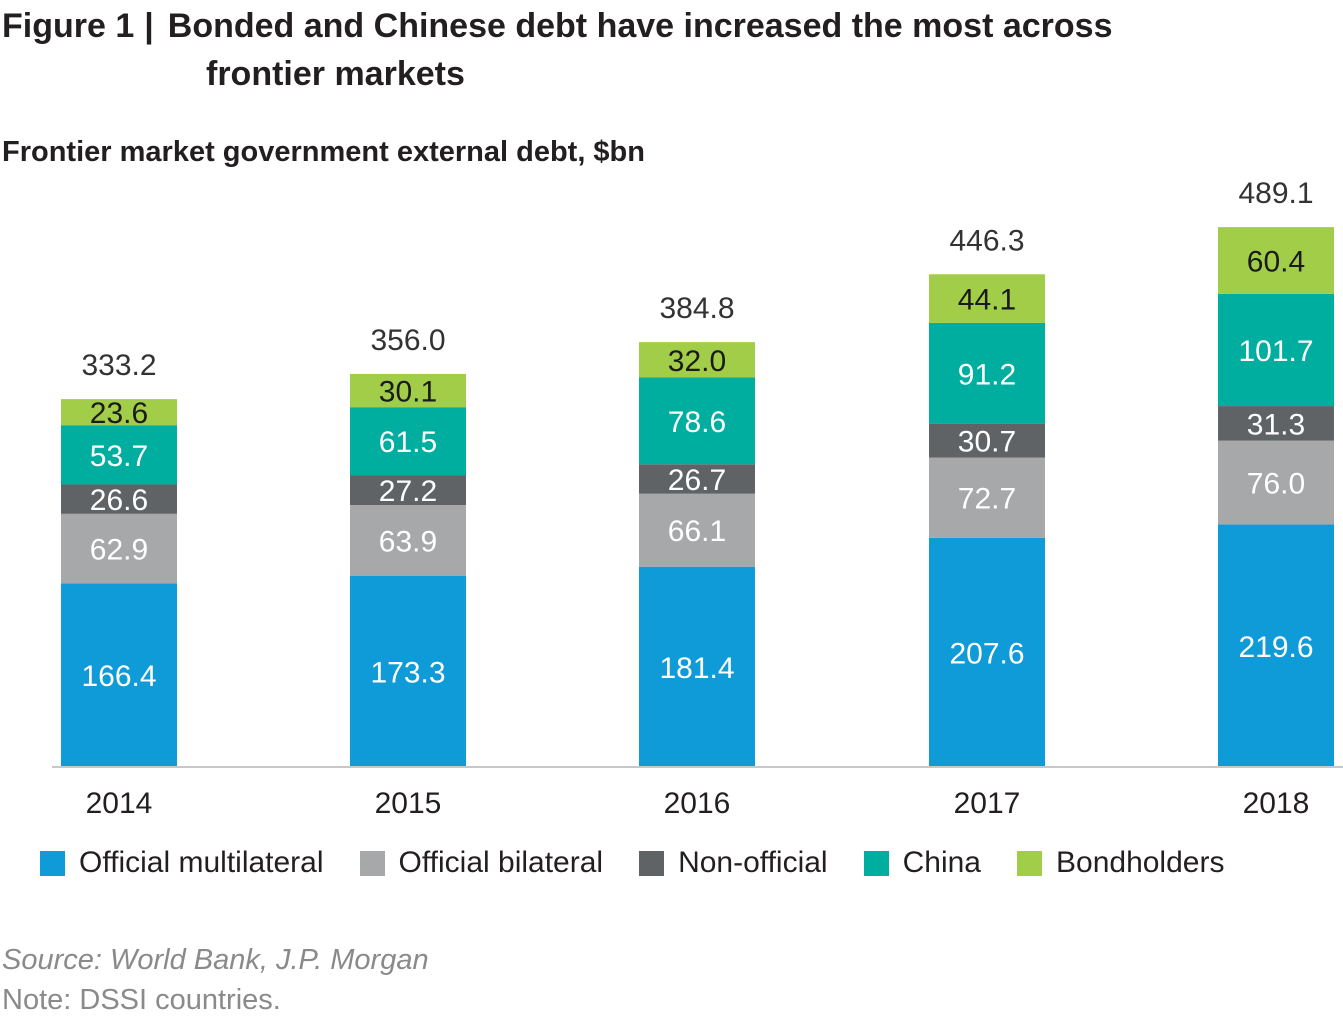 Image resolution: width=1343 pixels, height=1022 pixels. I want to click on data-label: 32.0, so click(697, 361).